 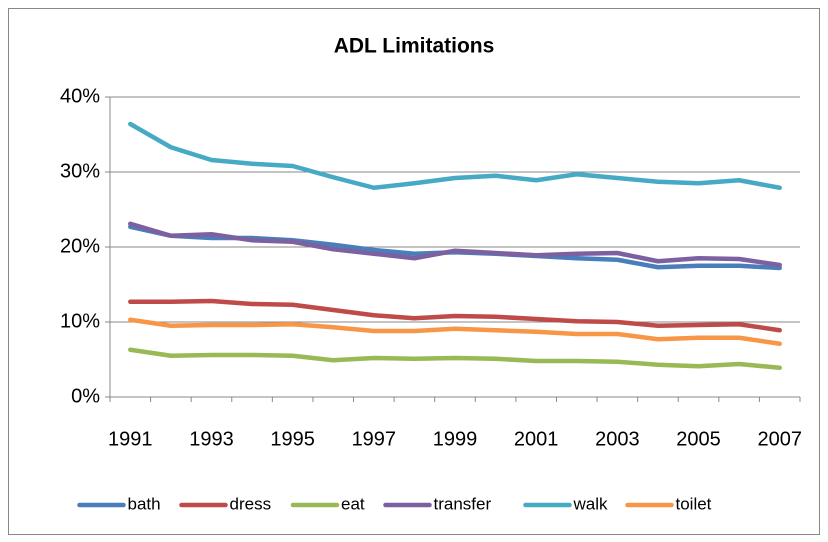 I want to click on y-tick-label: 30%, so click(x=80, y=171).